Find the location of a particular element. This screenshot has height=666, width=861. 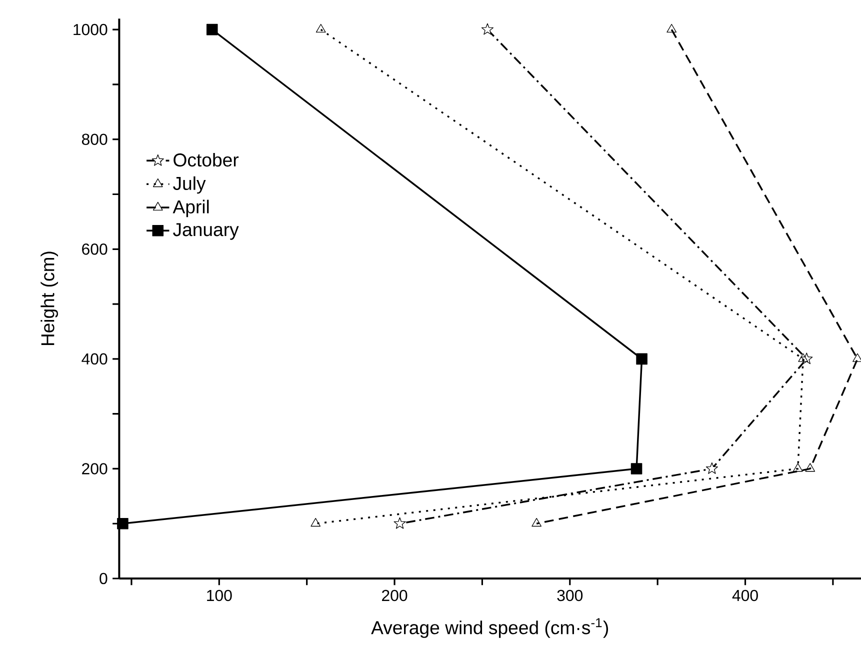

y-tick-label: 1000 is located at coordinates (91, 30).